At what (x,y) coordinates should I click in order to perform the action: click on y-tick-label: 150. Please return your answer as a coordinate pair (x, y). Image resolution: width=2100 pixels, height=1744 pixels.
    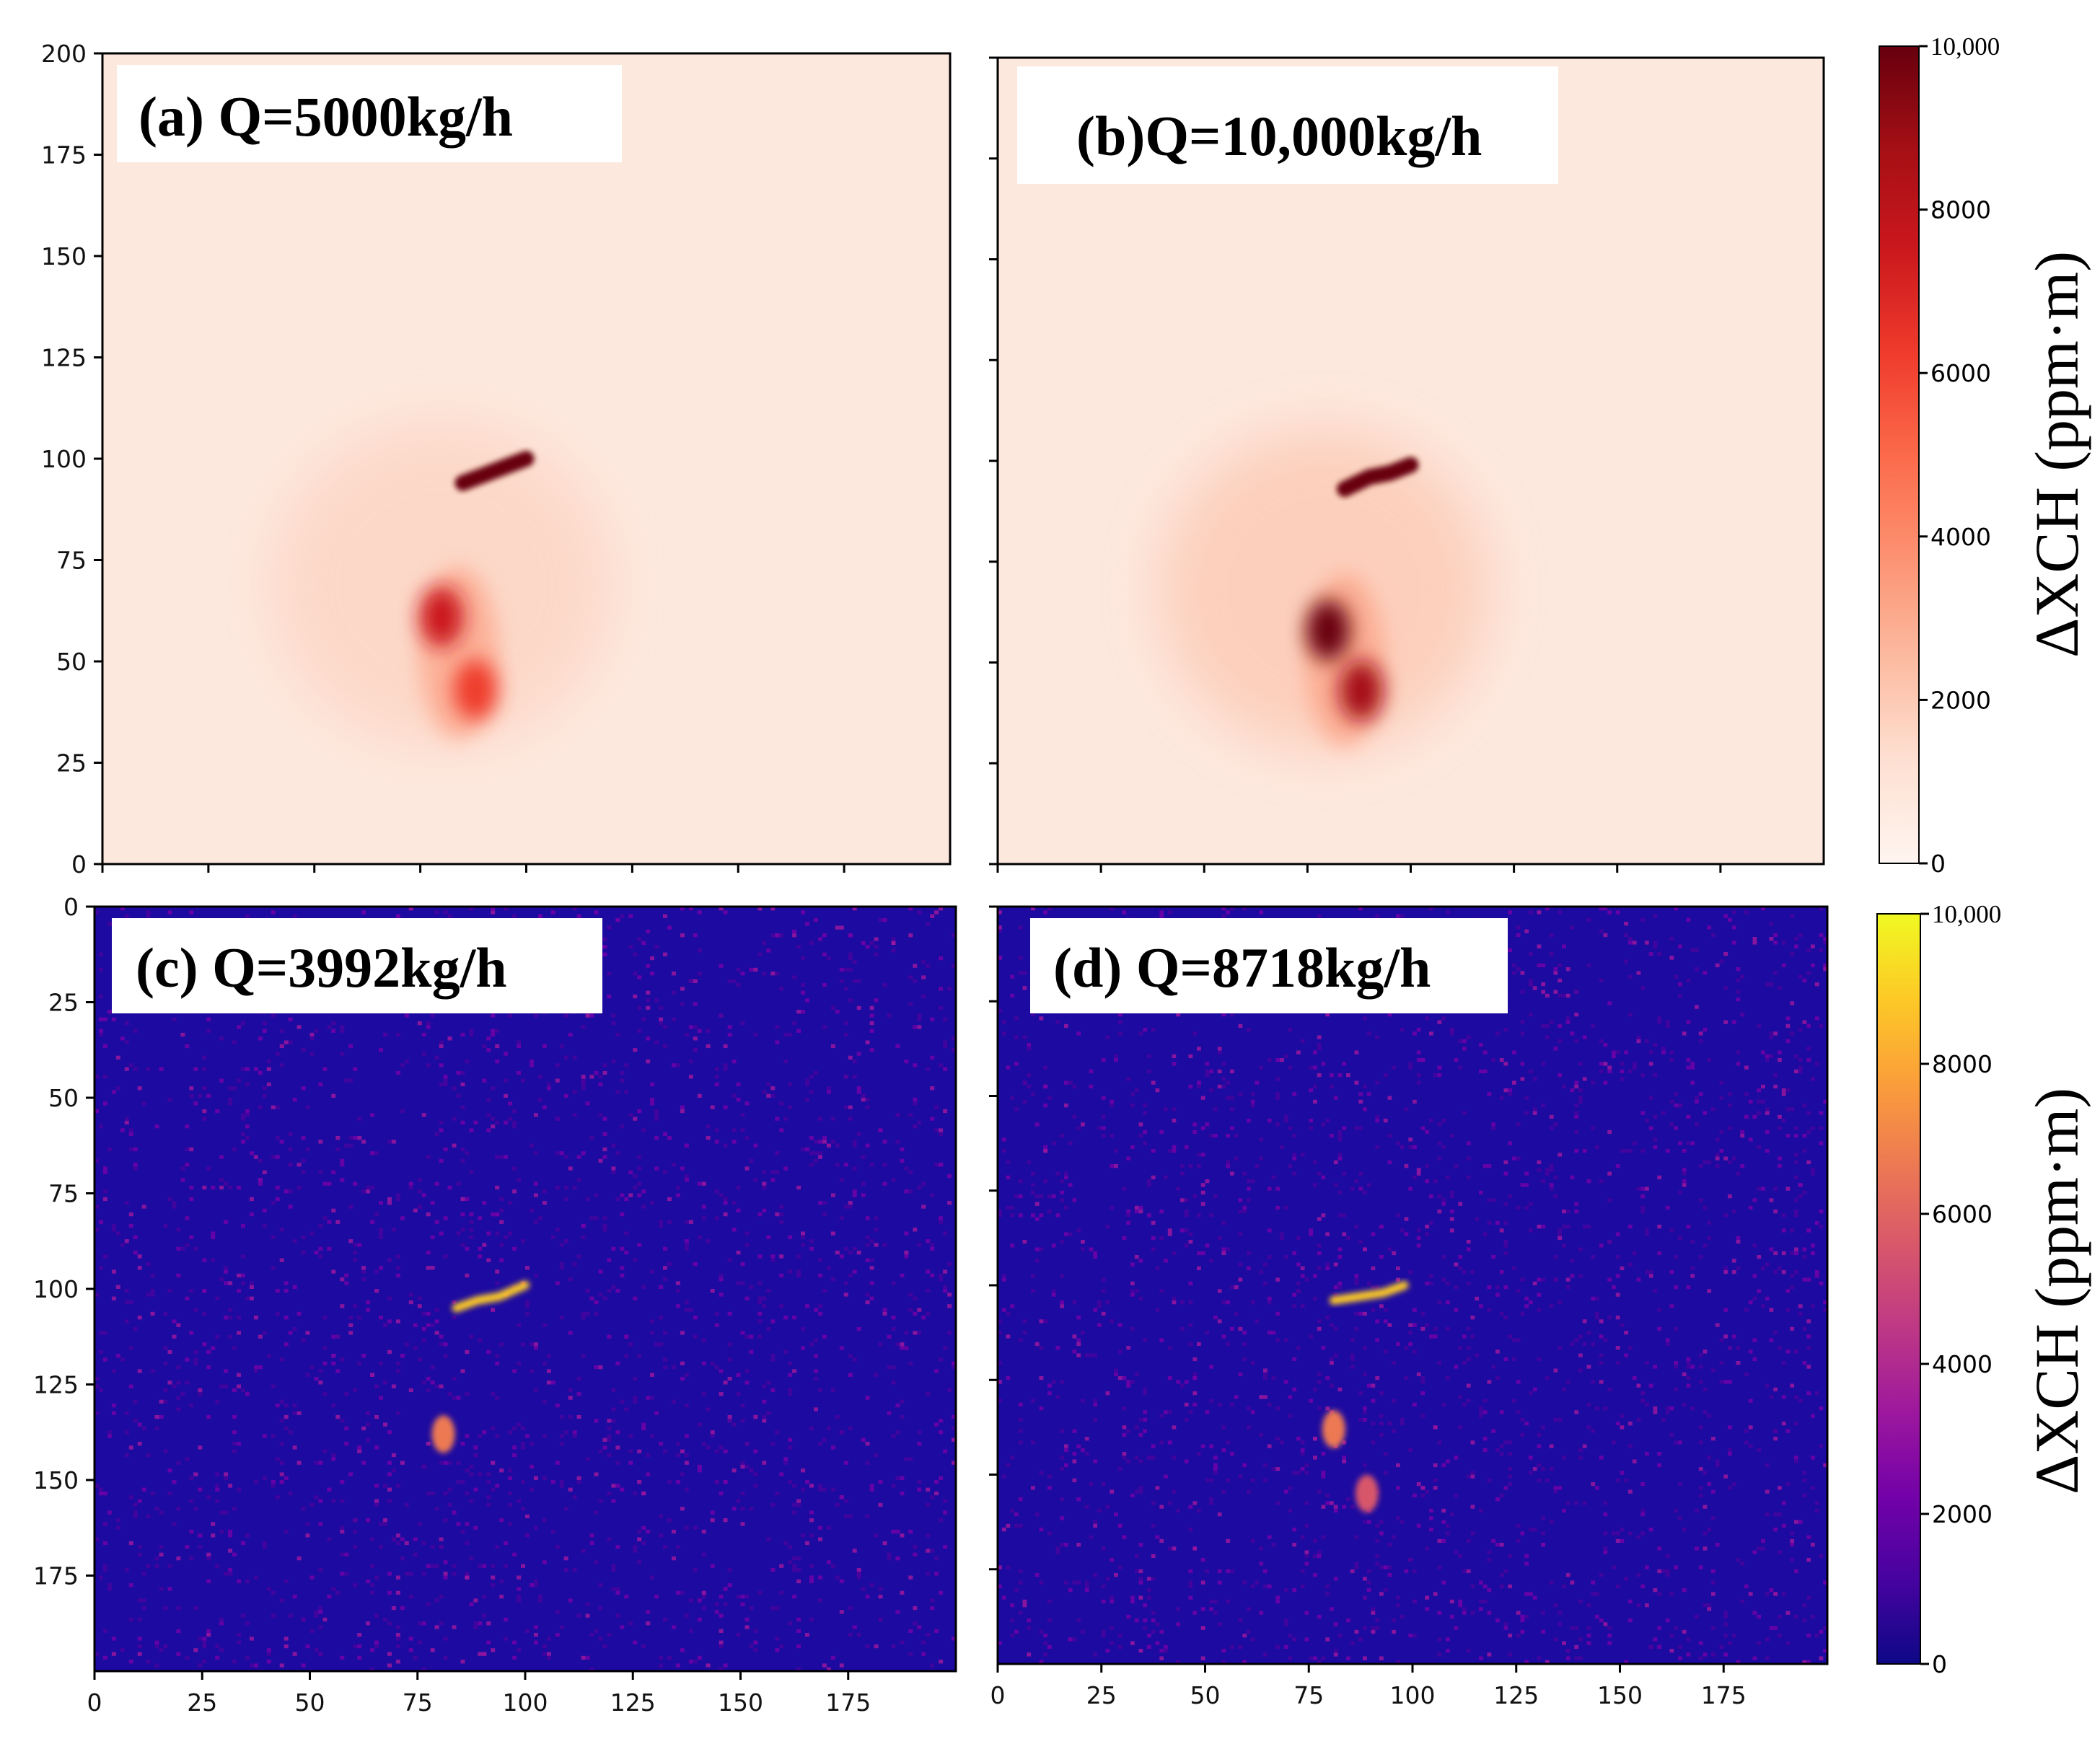
    Looking at the image, I should click on (64, 256).